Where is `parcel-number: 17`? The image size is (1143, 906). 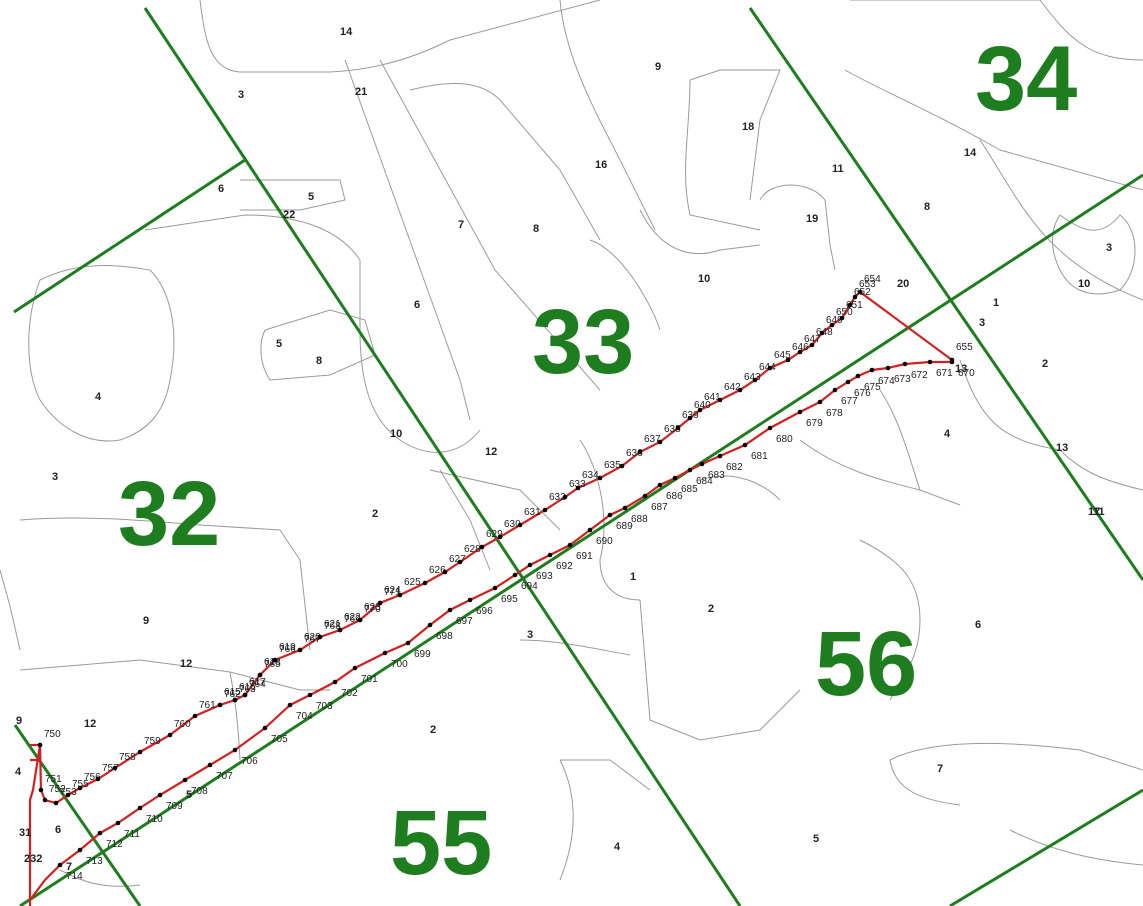 parcel-number: 17 is located at coordinates (1094, 512).